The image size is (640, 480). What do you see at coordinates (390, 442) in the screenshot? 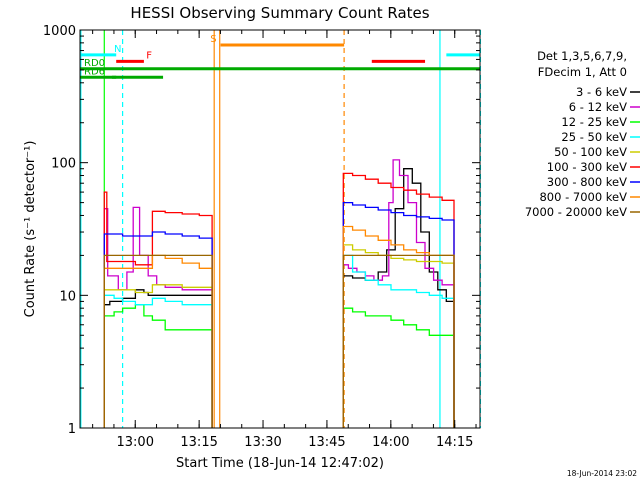
I see `x-tick-label: 14:00` at bounding box center [390, 442].